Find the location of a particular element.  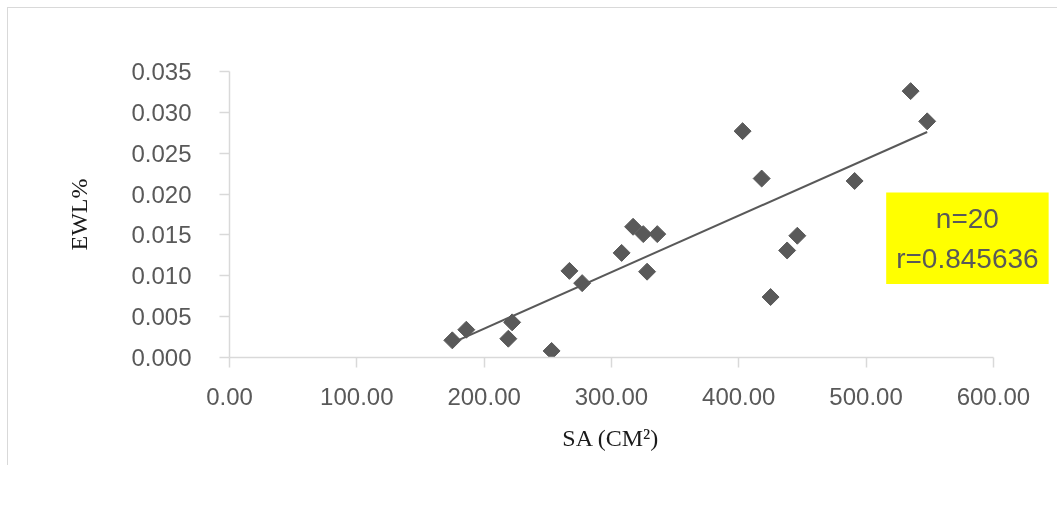

annotation: r=0.845636 is located at coordinates (967, 258).